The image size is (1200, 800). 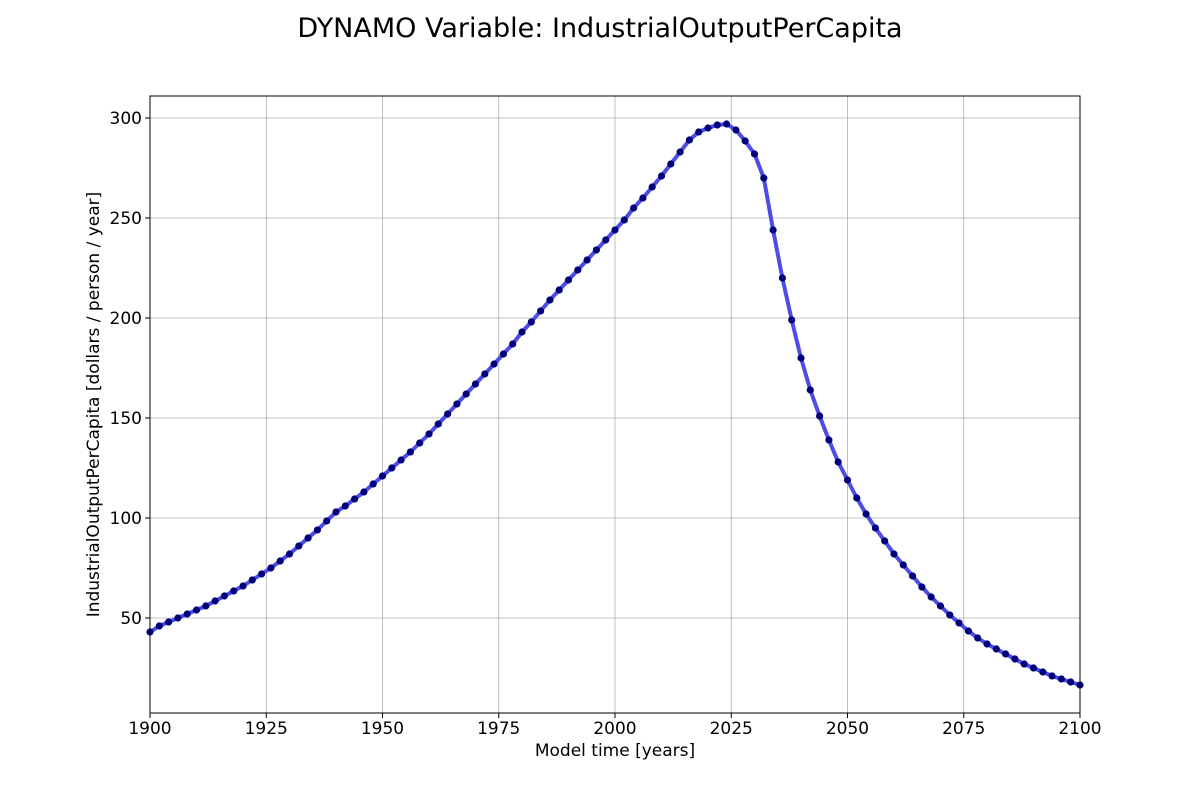 I want to click on x-tick-label: 2050, so click(x=847, y=729).